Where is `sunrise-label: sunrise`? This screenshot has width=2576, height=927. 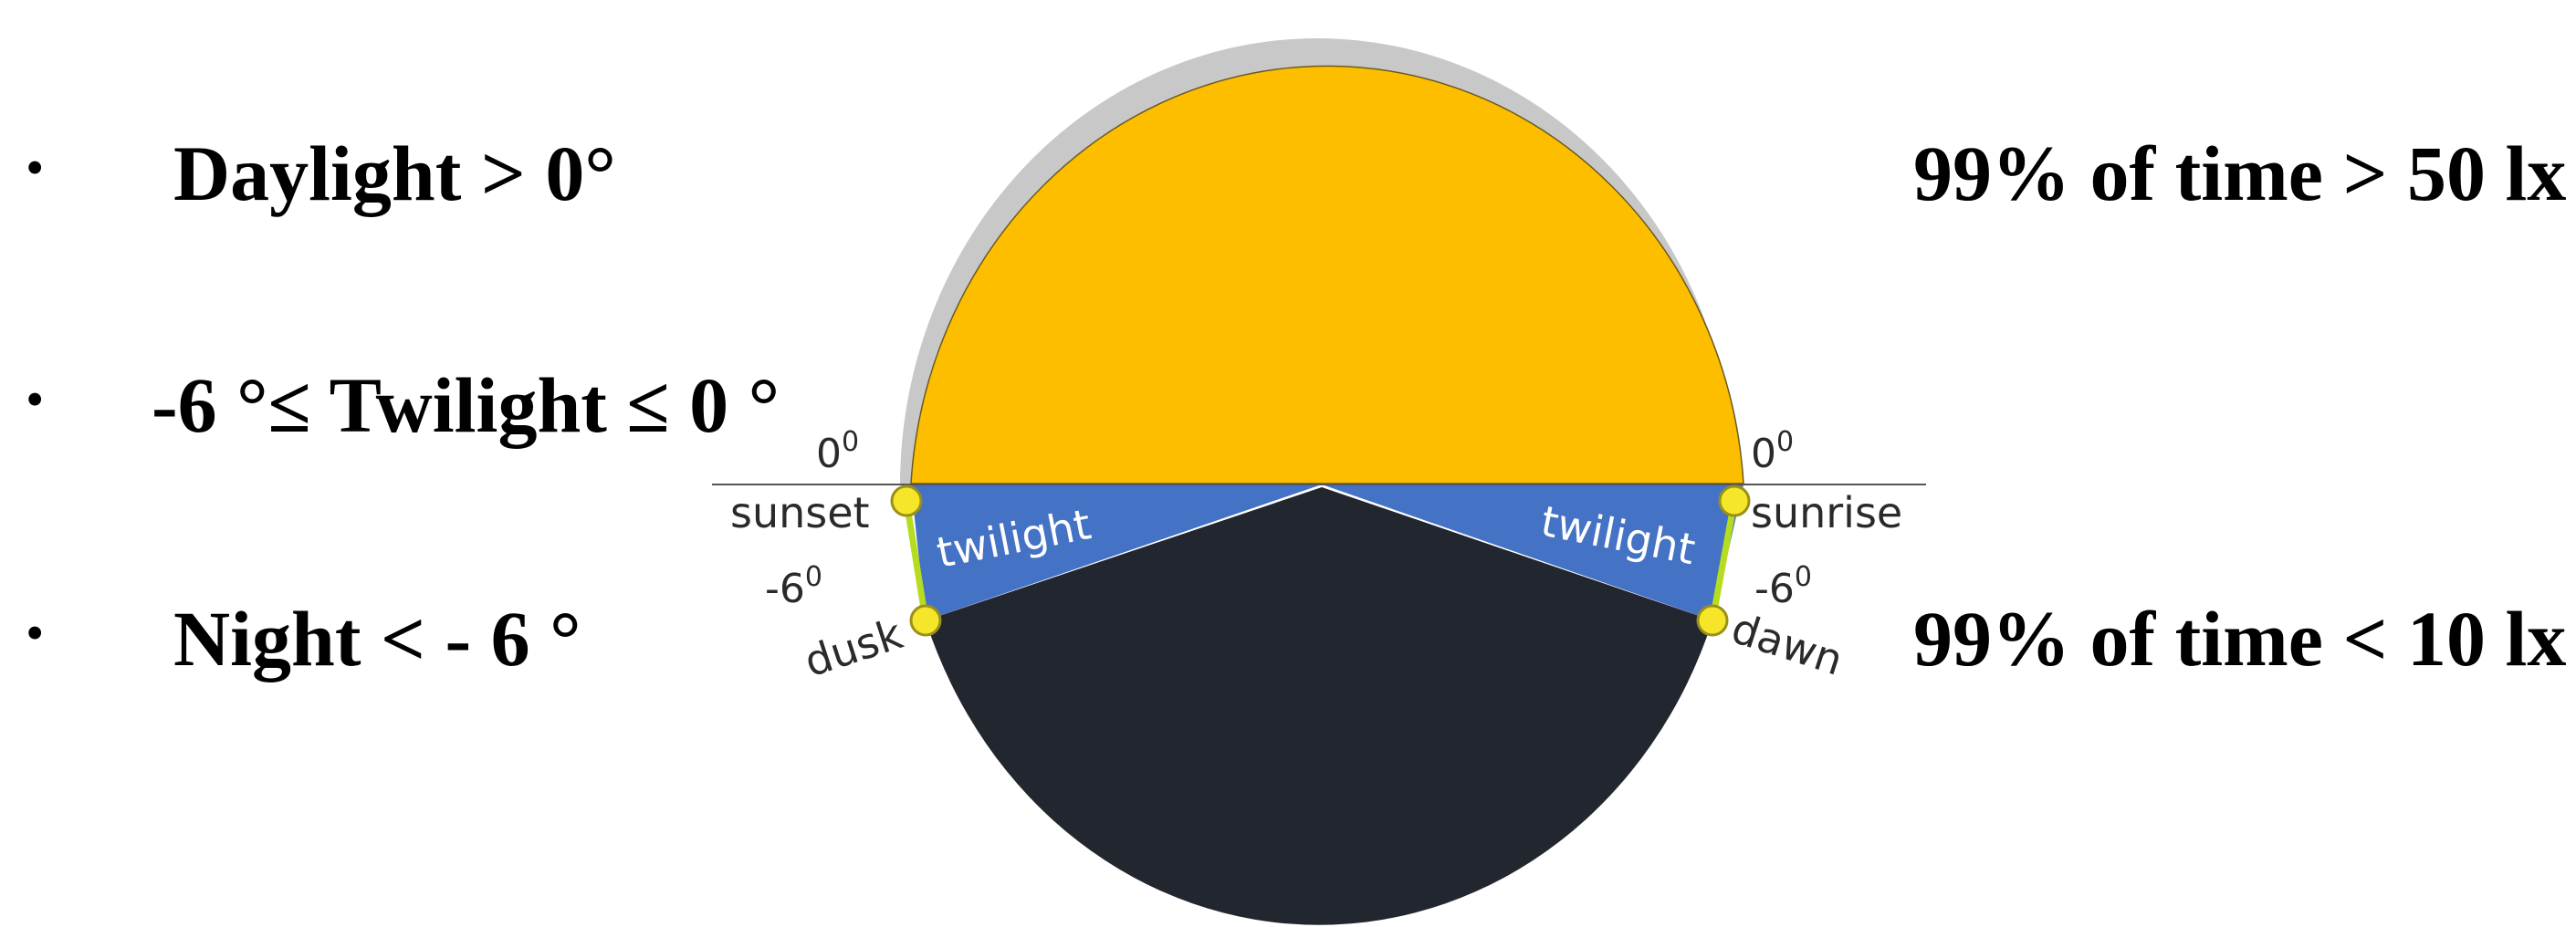 sunrise-label: sunrise is located at coordinates (1827, 512).